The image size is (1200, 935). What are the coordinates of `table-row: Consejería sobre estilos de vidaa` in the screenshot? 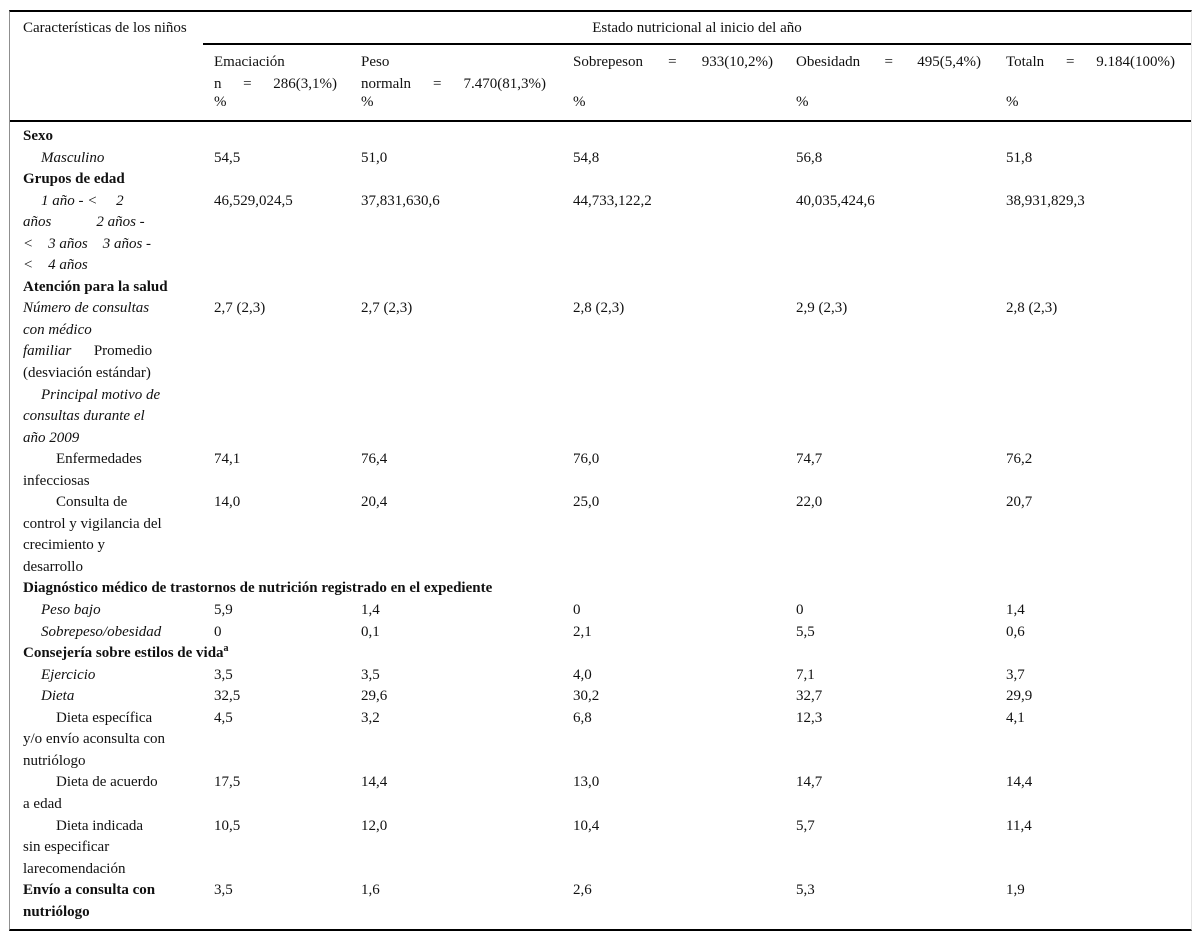 It's located at (600, 654).